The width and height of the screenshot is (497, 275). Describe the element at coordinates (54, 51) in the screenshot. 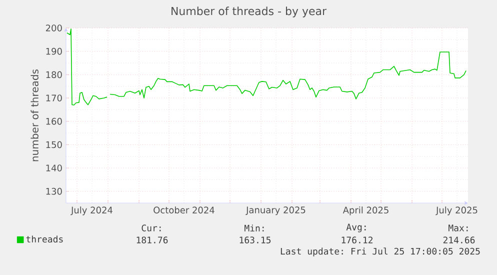

I see `y-tick-label: 190` at that location.